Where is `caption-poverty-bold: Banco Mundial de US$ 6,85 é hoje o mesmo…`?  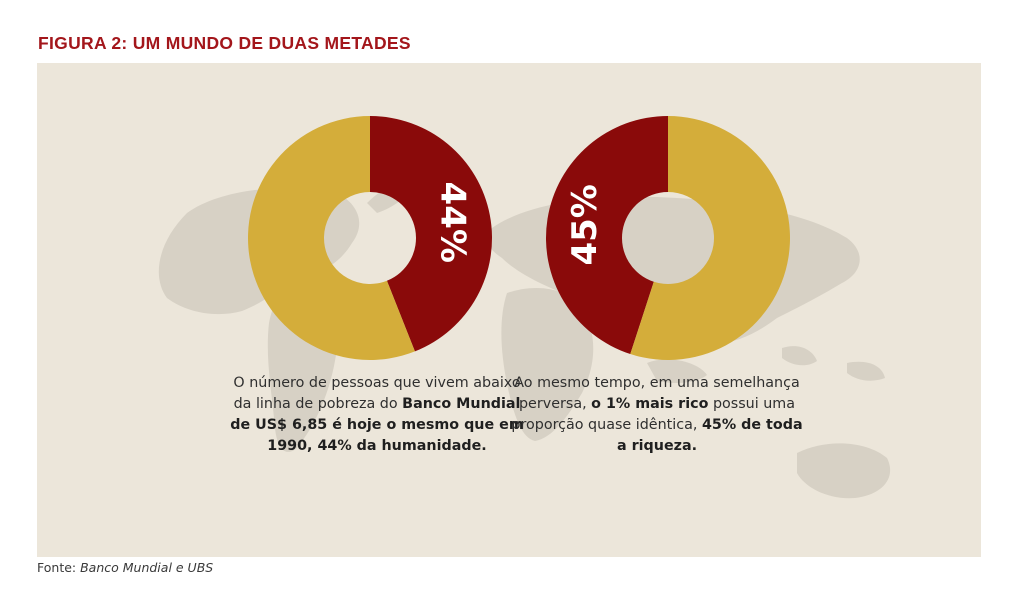 caption-poverty-bold: Banco Mundial de US$ 6,85 é hoje o mesmo… is located at coordinates (377, 425).